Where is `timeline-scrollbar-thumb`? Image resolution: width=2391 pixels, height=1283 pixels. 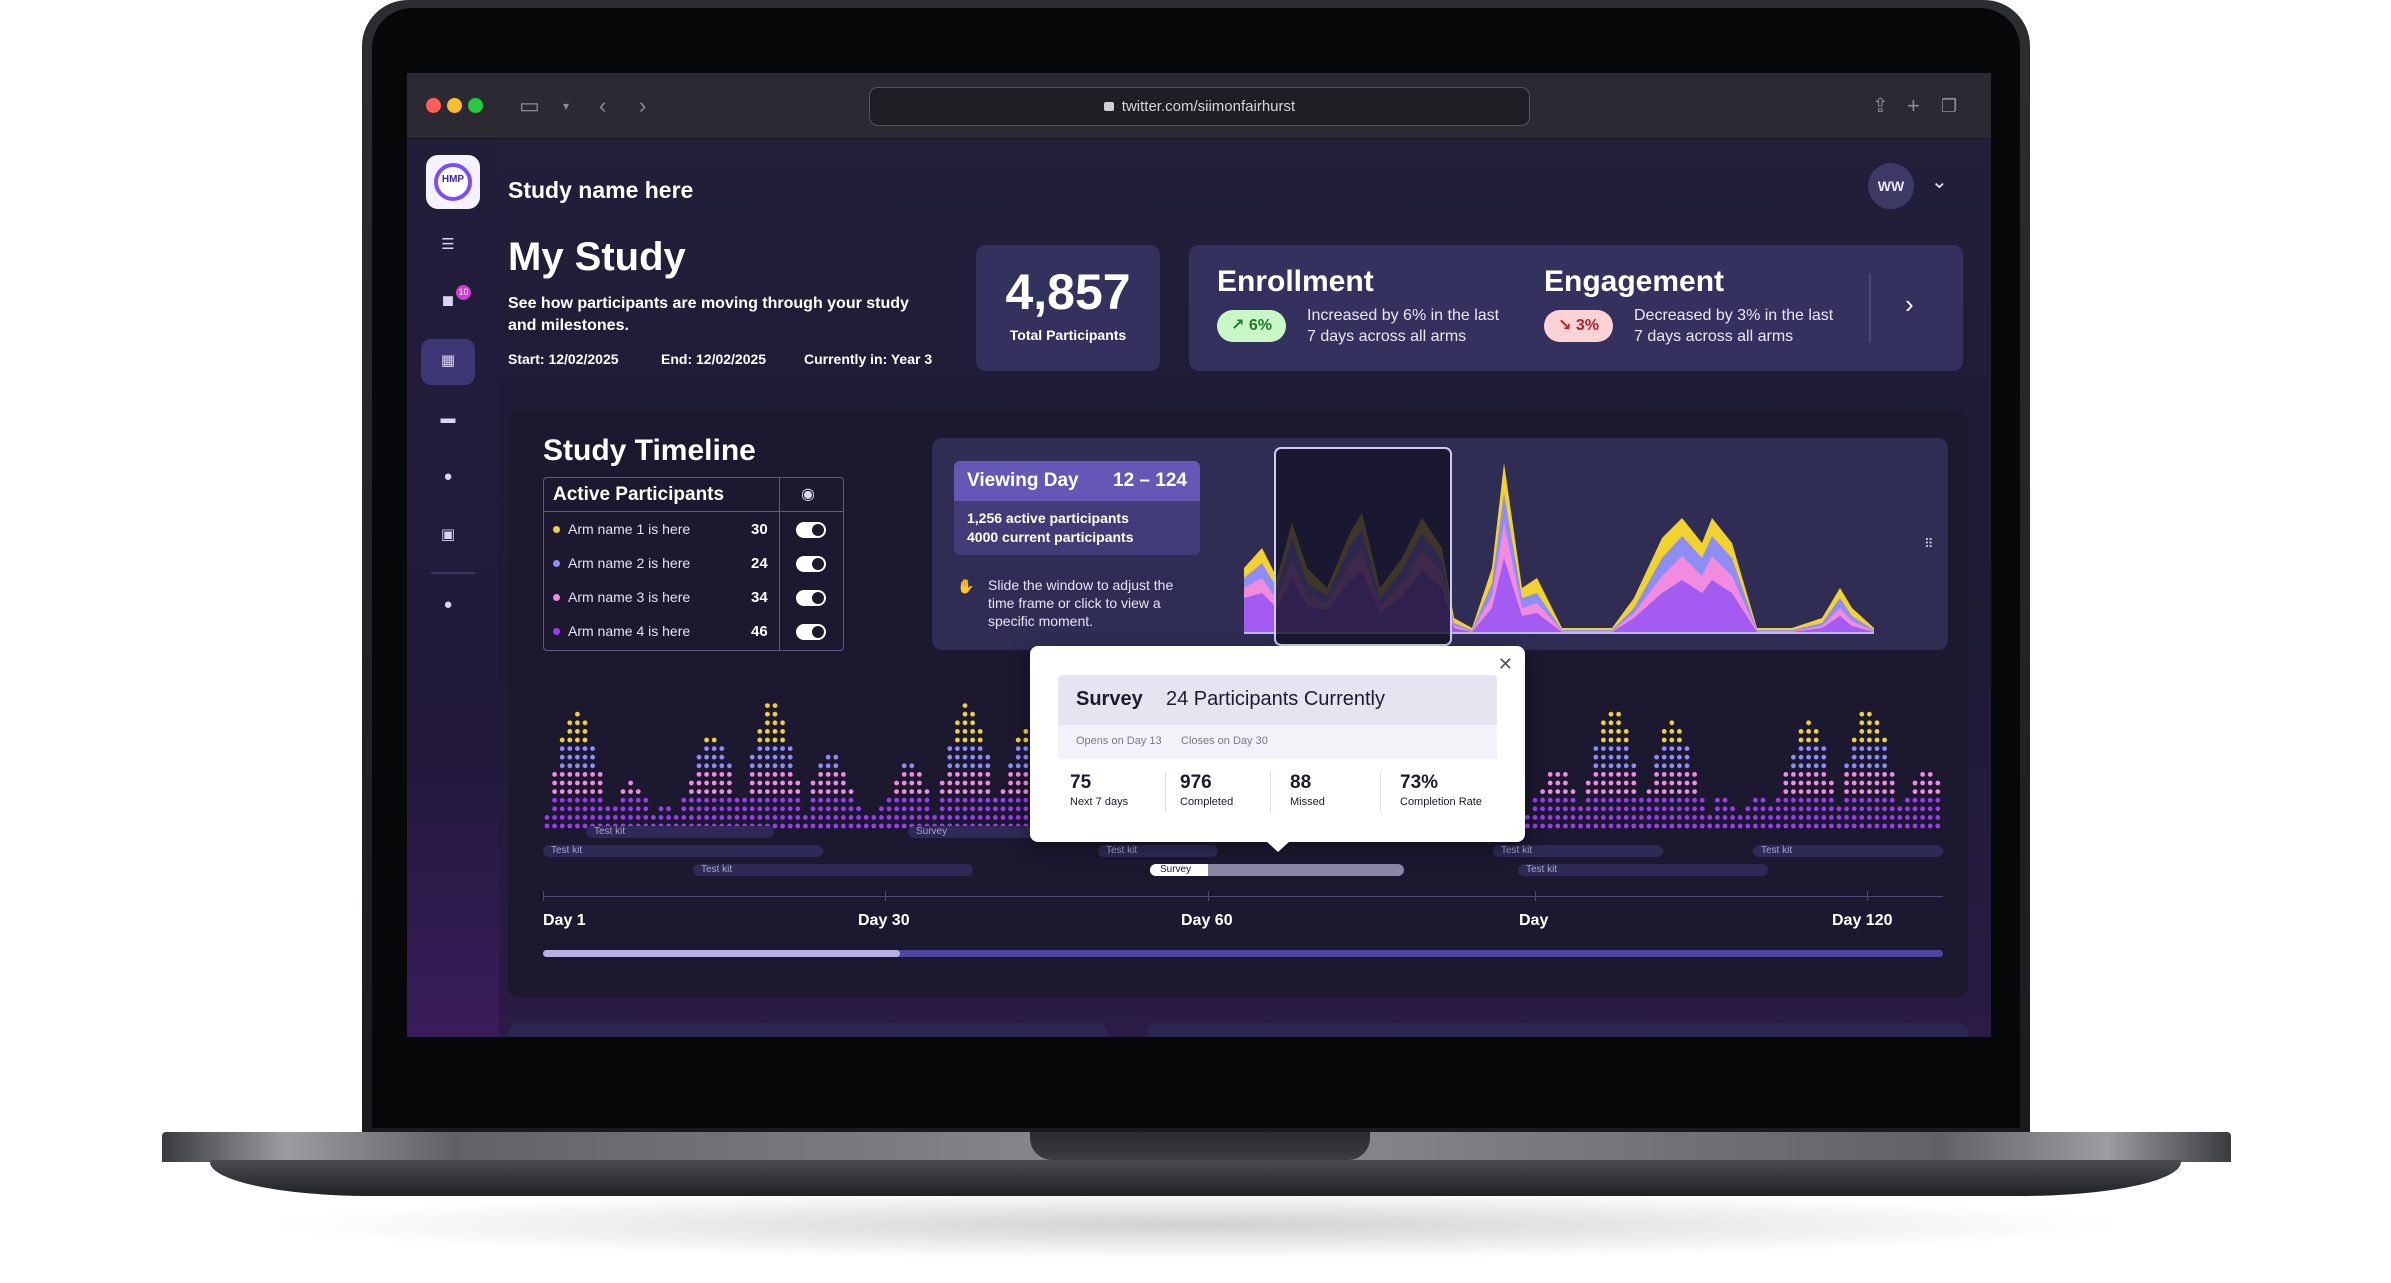
timeline-scrollbar-thumb is located at coordinates (721, 953).